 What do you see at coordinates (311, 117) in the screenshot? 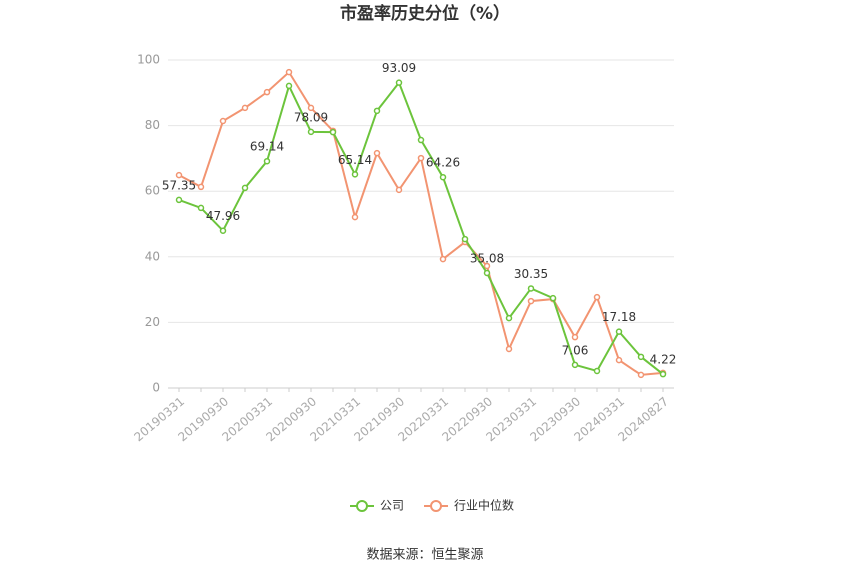
I see `data-label: 78.09` at bounding box center [311, 117].